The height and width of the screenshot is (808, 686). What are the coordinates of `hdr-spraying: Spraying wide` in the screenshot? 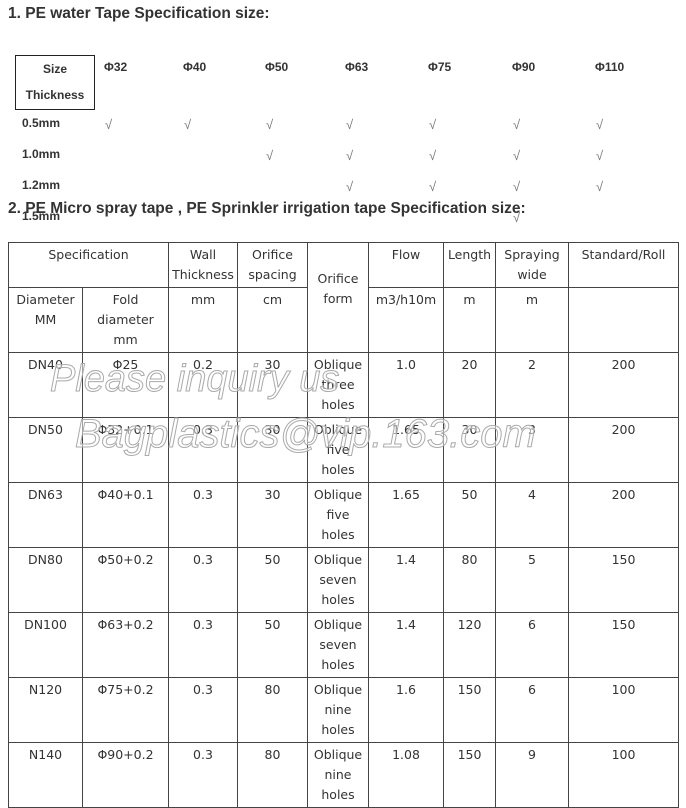 It's located at (532, 265).